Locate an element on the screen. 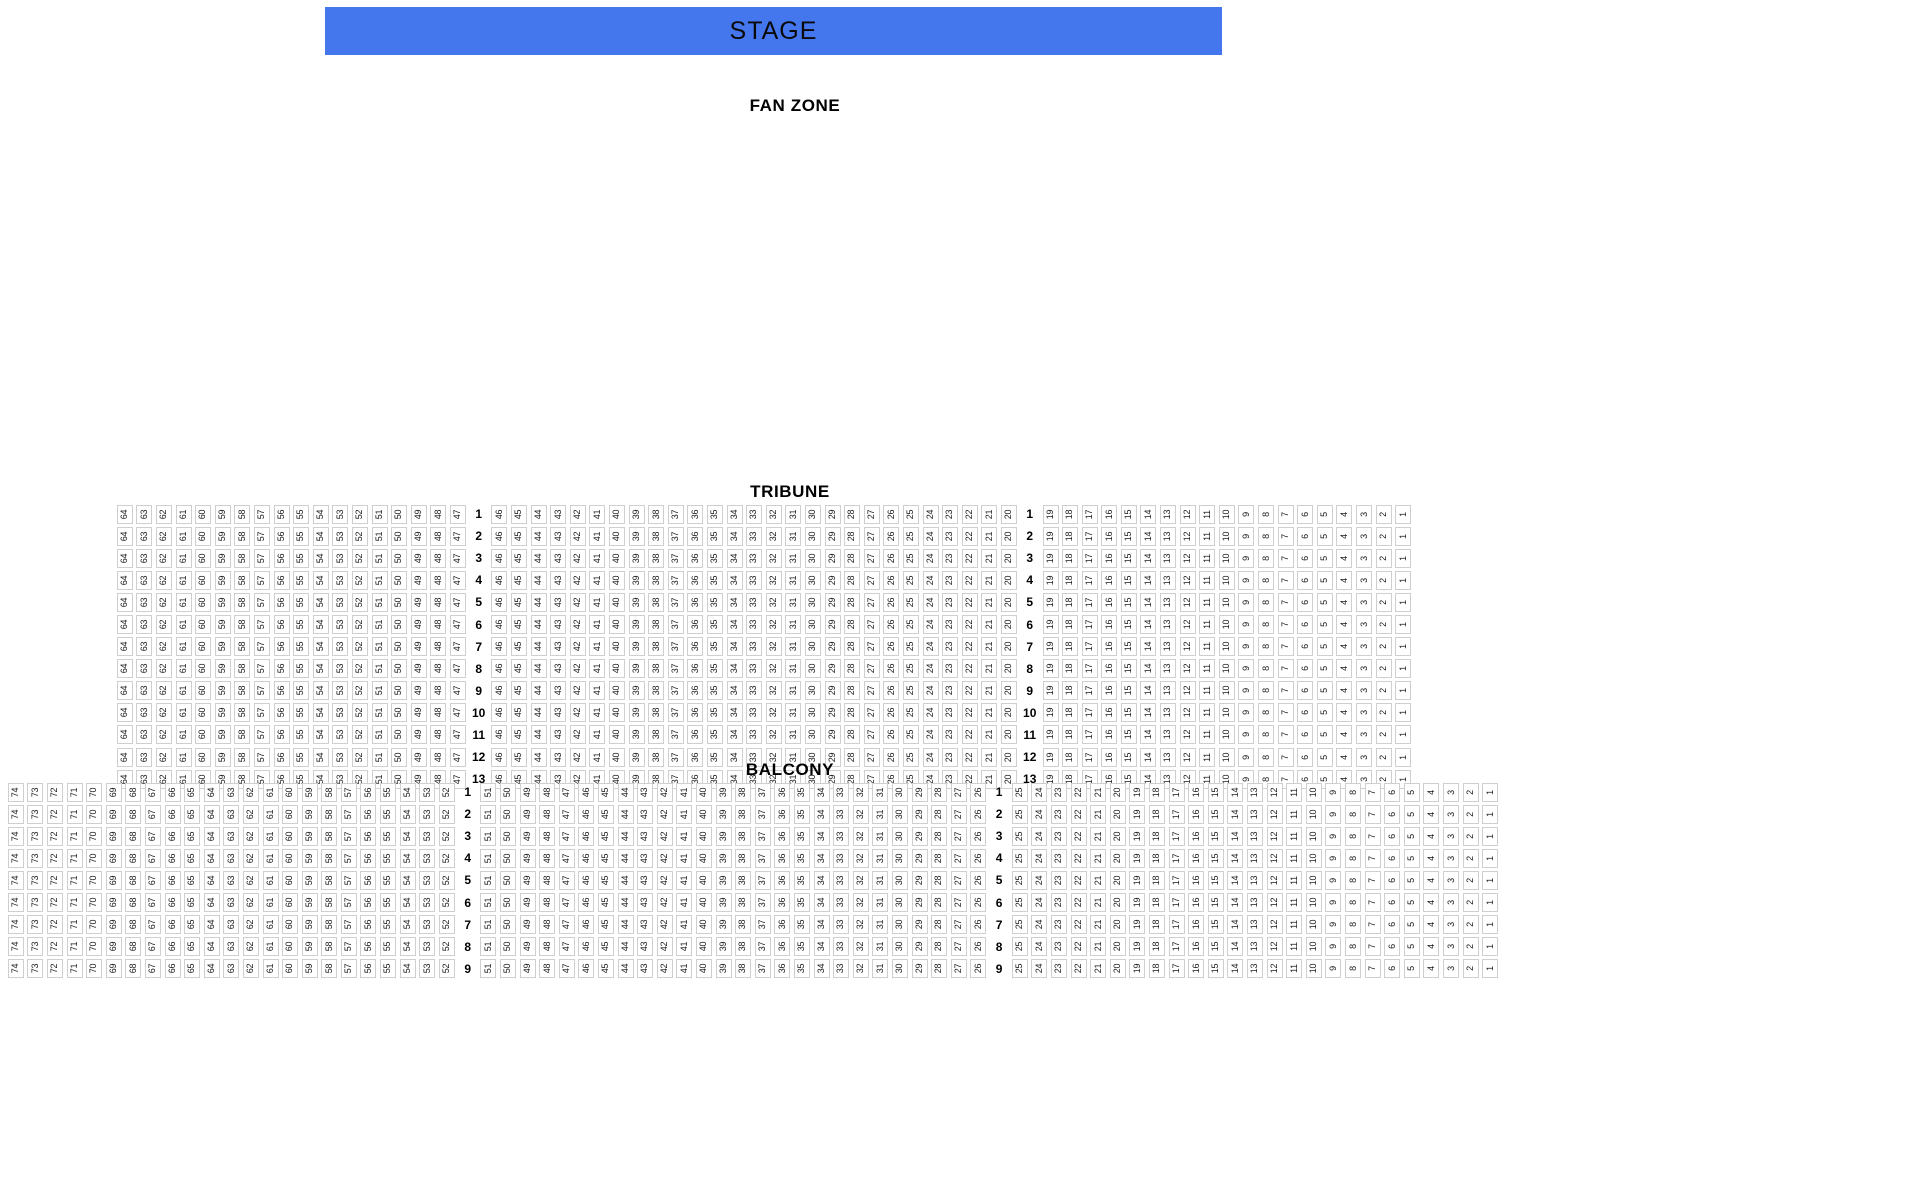 The width and height of the screenshot is (1920, 1190). seat: 29 is located at coordinates (919, 925).